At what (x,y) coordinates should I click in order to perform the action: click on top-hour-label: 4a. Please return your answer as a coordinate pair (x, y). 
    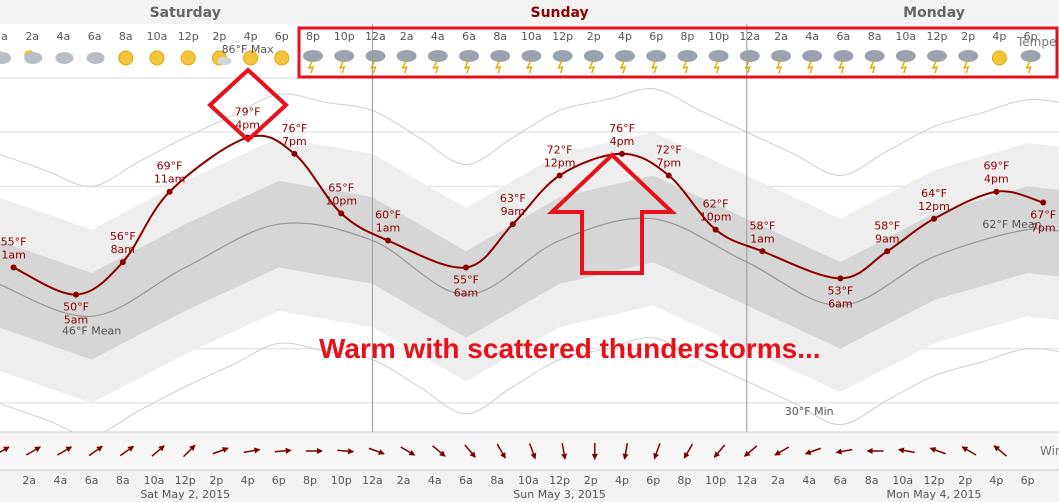
    Looking at the image, I should click on (438, 36).